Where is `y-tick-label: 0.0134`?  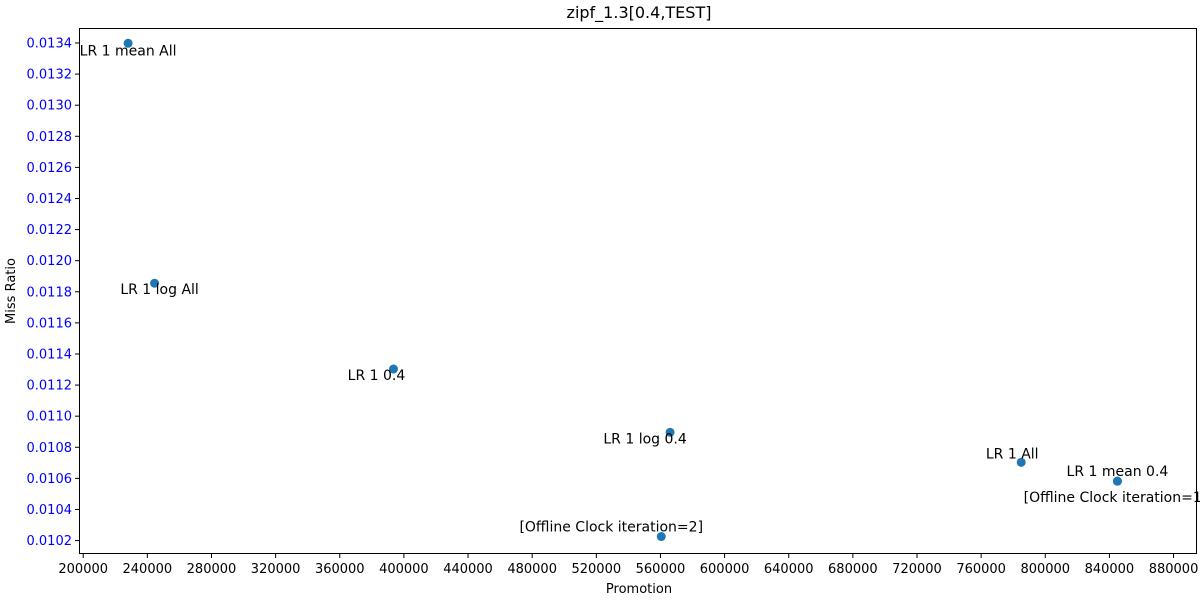 y-tick-label: 0.0134 is located at coordinates (50, 43).